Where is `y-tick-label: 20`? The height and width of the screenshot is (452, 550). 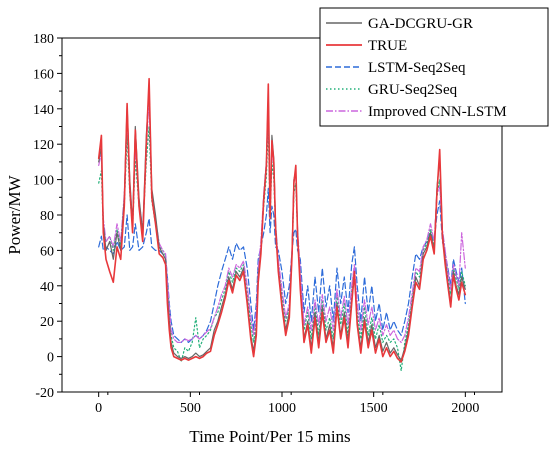 y-tick-label: 20 is located at coordinates (47, 322).